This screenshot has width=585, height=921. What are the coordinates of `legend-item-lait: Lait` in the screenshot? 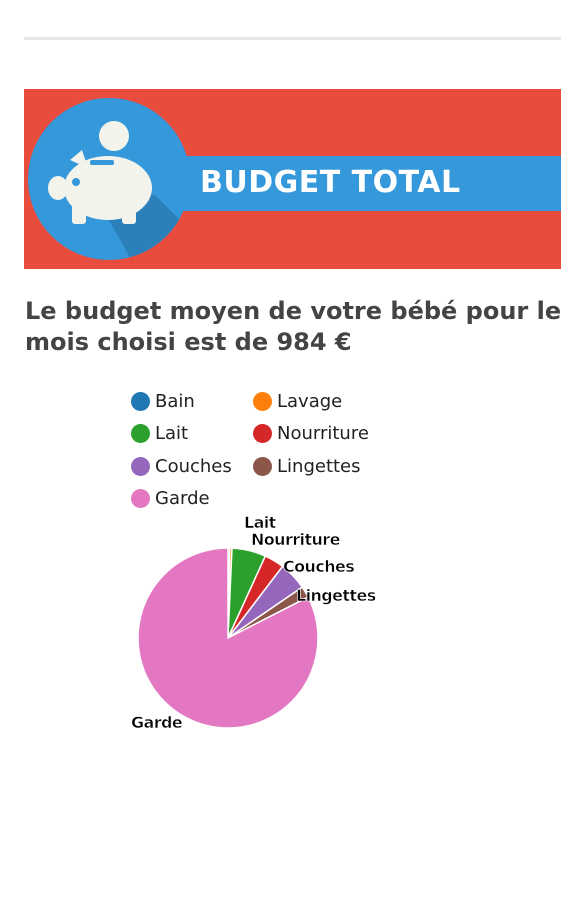 It's located at (159, 434).